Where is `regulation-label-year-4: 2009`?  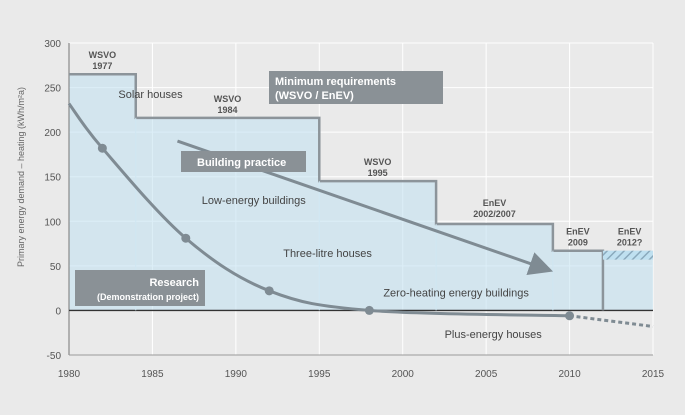 regulation-label-year-4: 2009 is located at coordinates (578, 243).